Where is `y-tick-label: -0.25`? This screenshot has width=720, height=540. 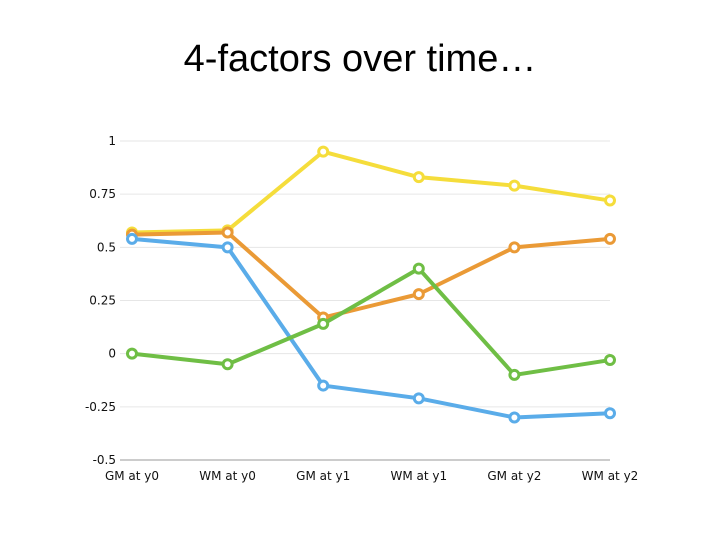 y-tick-label: -0.25 is located at coordinates (100, 407).